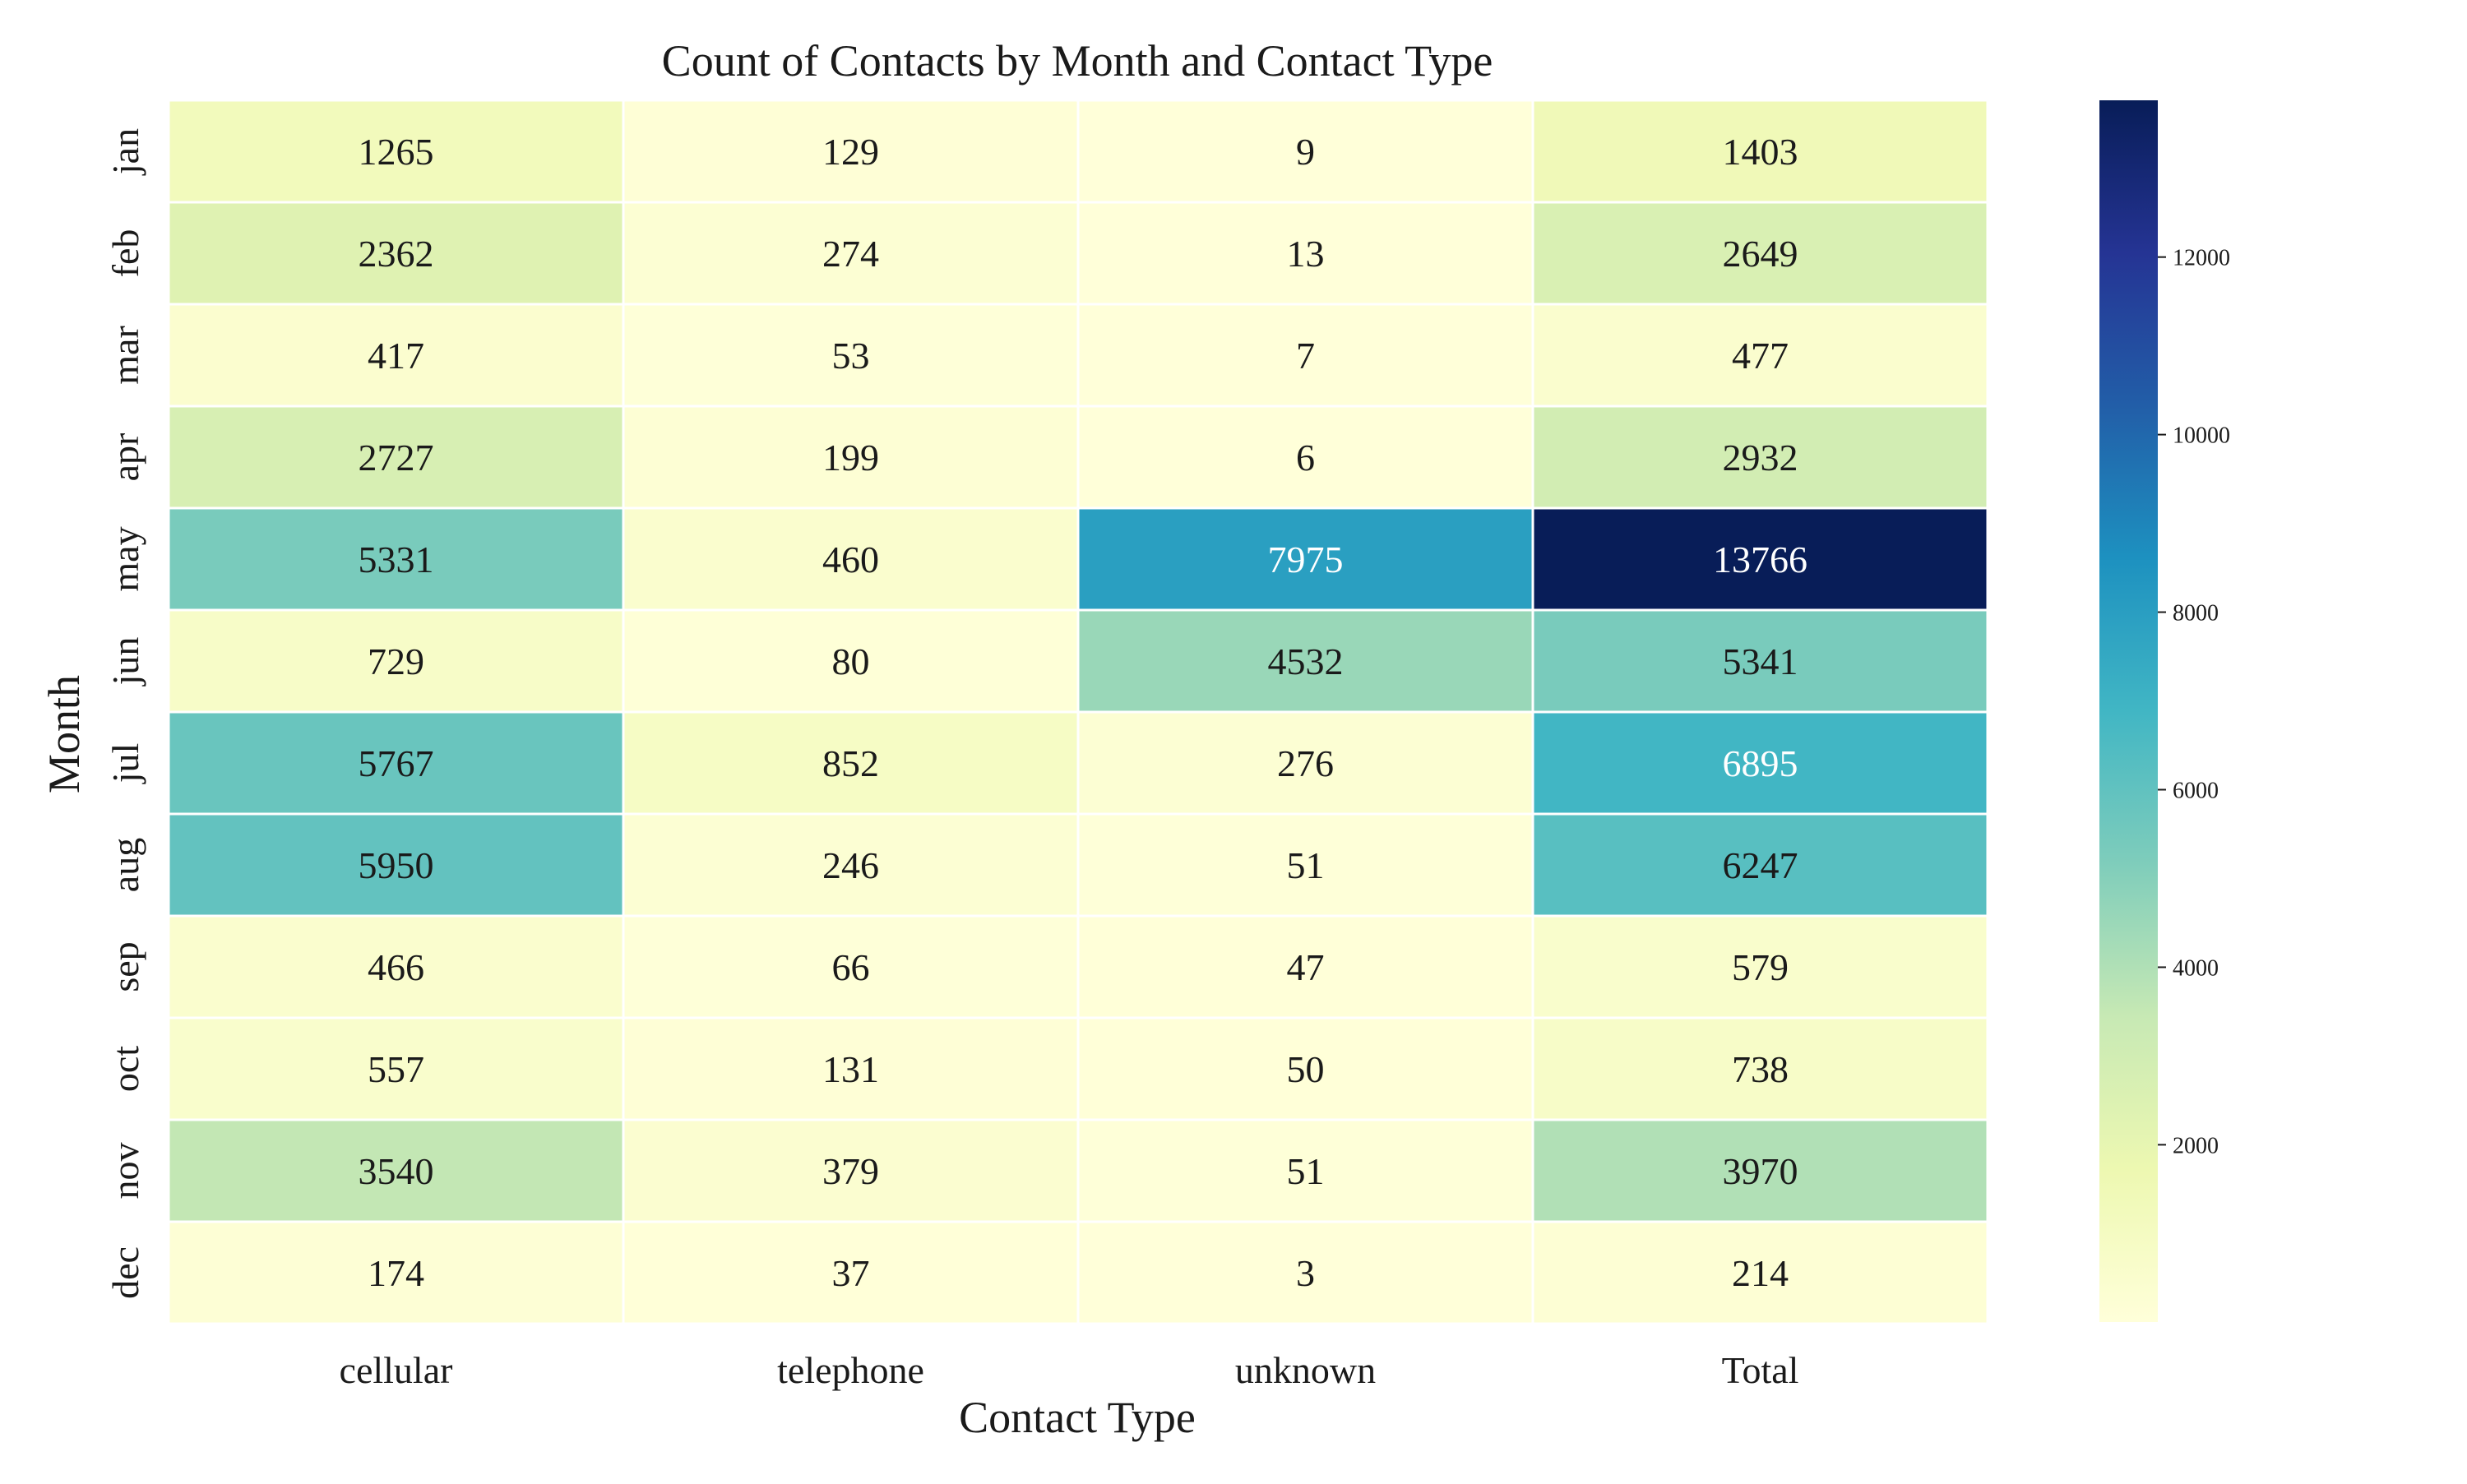 This screenshot has height=1484, width=2467. Describe the element at coordinates (1760, 865) in the screenshot. I see `cell-value-label: 6247` at that location.